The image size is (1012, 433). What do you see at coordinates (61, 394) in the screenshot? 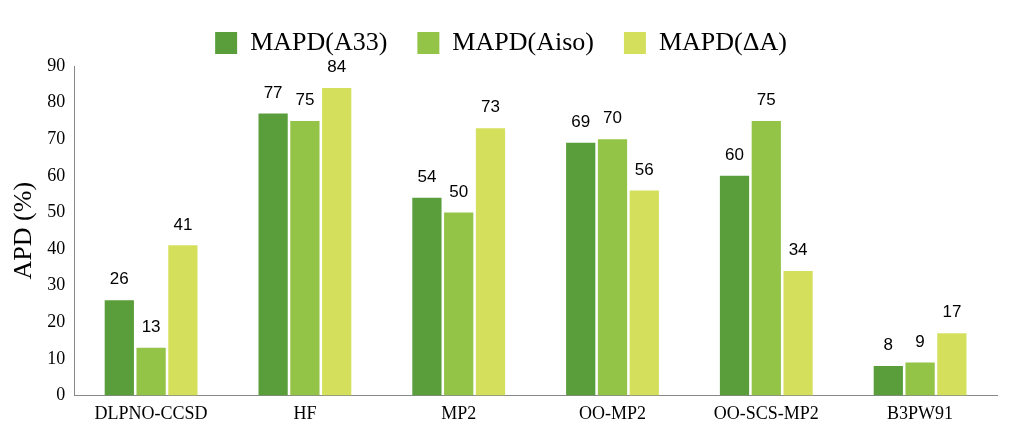
I see `y-tick-label: 0` at bounding box center [61, 394].